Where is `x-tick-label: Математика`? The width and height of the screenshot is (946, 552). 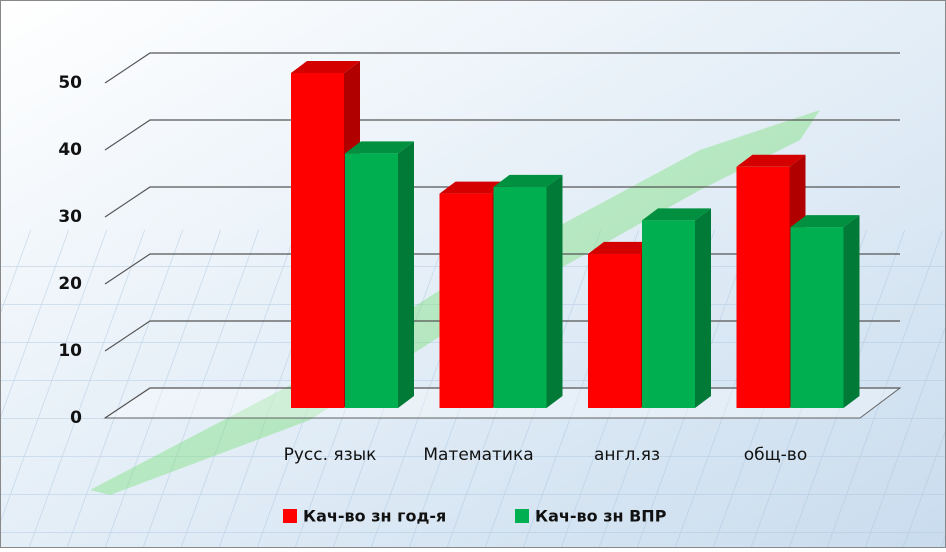
x-tick-label: Математика is located at coordinates (478, 455).